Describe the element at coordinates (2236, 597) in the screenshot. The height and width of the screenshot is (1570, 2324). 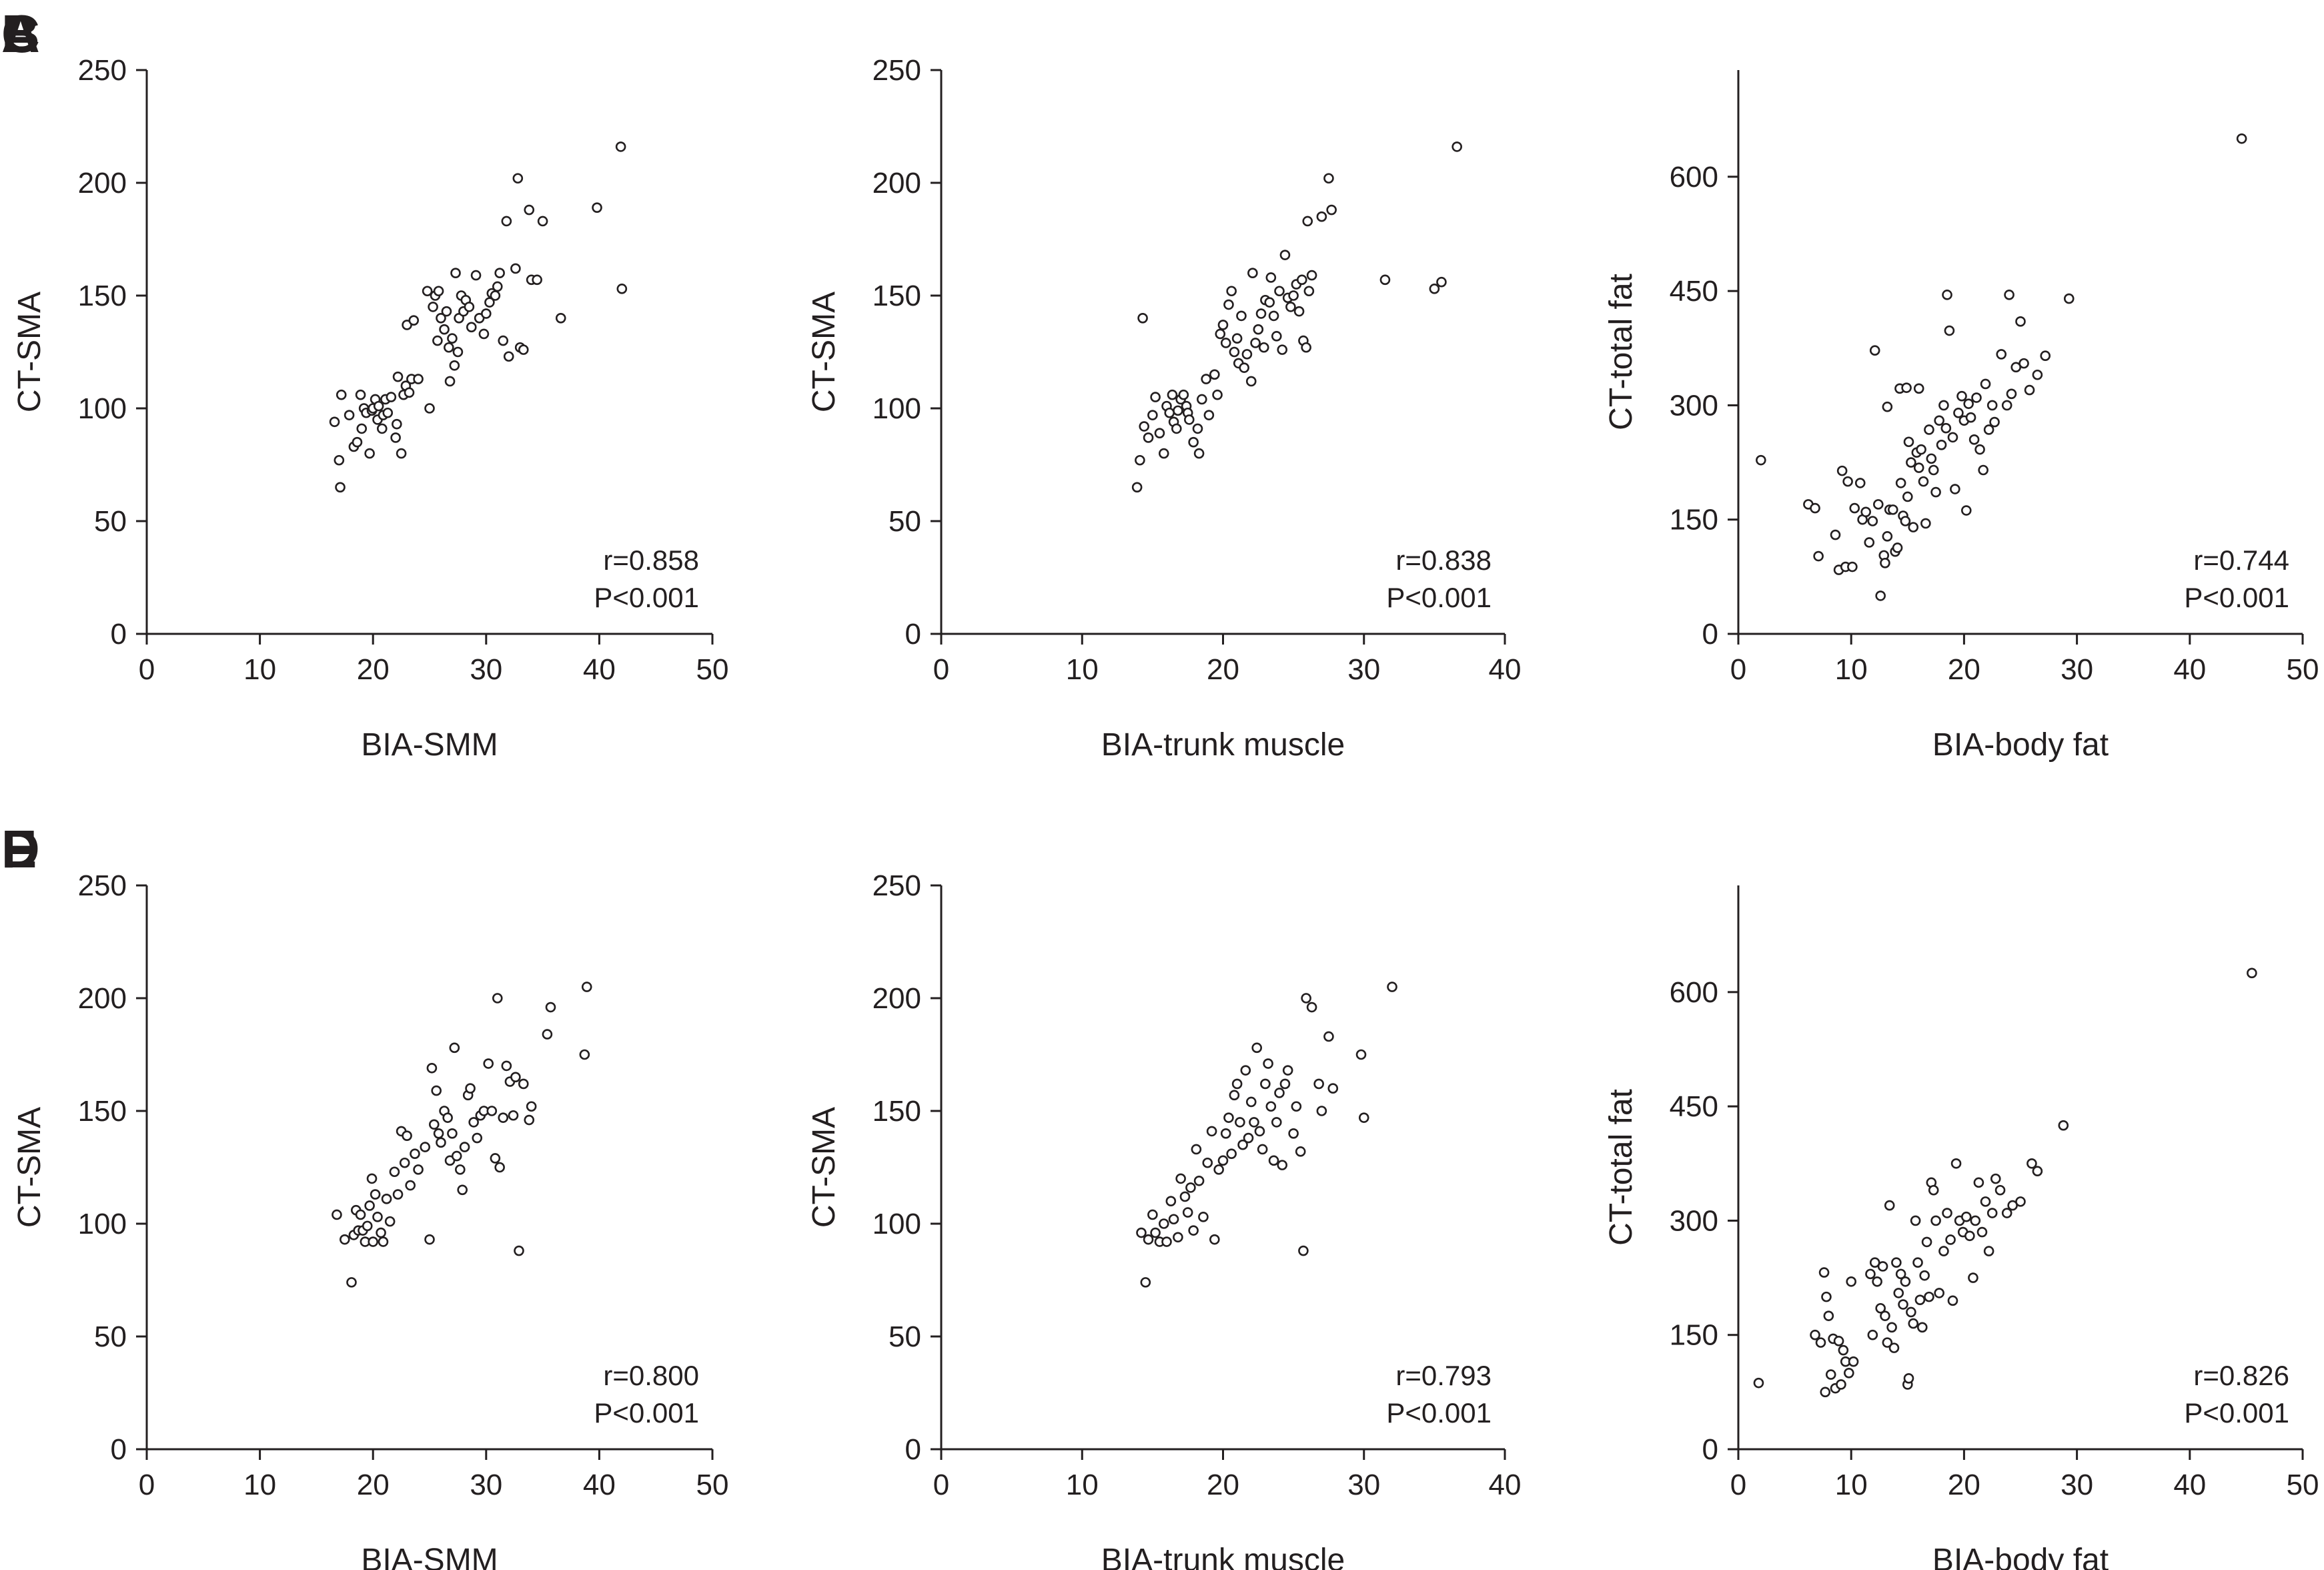
I see `p-value: P<0.001` at that location.